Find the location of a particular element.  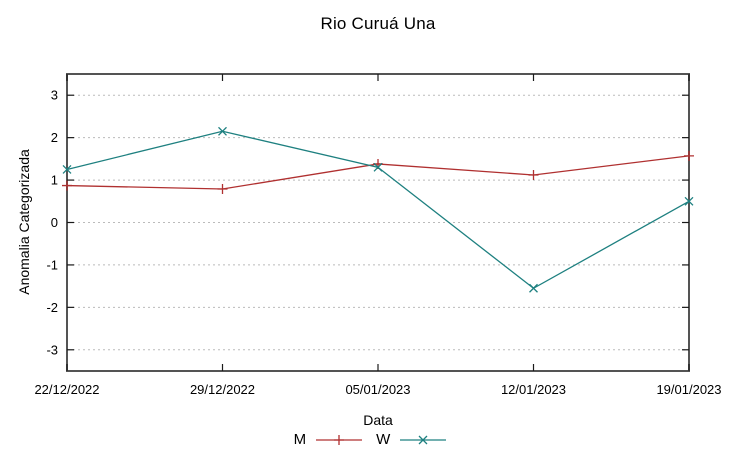

x-tick-label: 22/12/2022 is located at coordinates (66, 389).